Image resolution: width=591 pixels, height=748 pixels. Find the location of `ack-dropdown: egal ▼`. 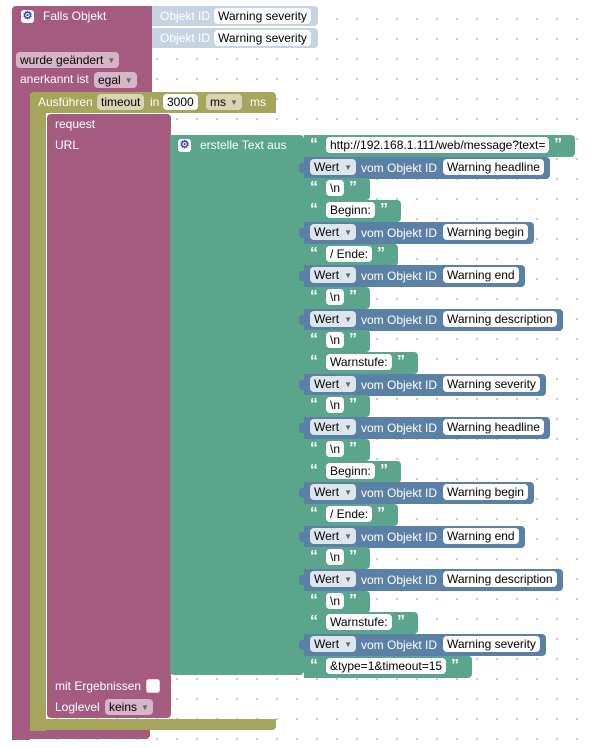

ack-dropdown: egal ▼ is located at coordinates (115, 80).